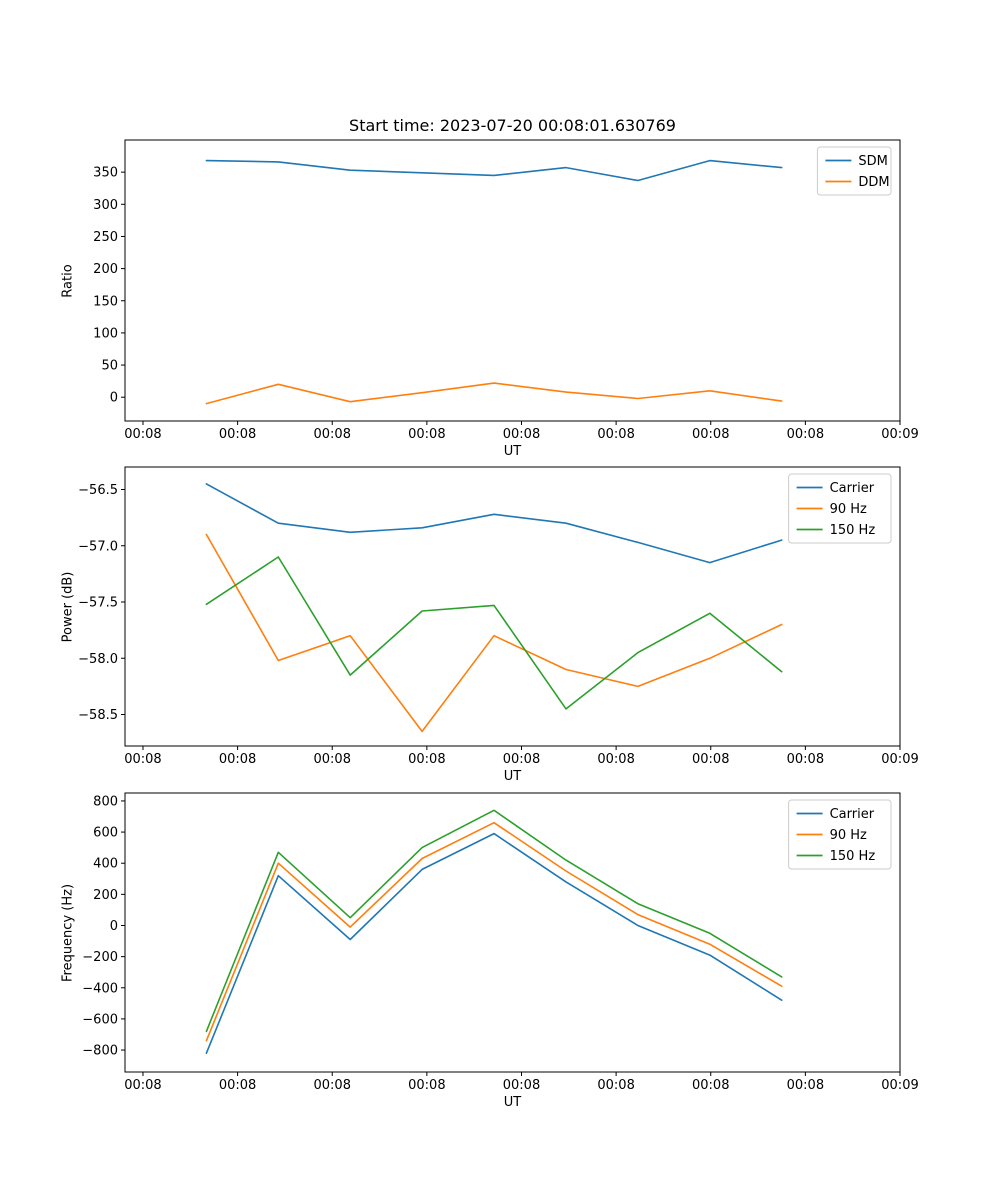 Image resolution: width=1000 pixels, height=1200 pixels. Describe the element at coordinates (872, 161) in the screenshot. I see `legend-label: SDM` at that location.